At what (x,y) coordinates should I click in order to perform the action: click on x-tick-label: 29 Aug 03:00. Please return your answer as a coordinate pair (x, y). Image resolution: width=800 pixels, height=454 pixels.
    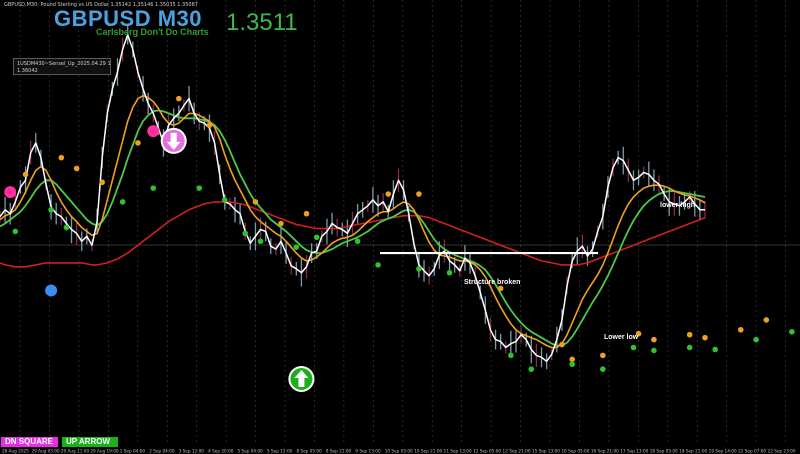
    Looking at the image, I should click on (45, 451).